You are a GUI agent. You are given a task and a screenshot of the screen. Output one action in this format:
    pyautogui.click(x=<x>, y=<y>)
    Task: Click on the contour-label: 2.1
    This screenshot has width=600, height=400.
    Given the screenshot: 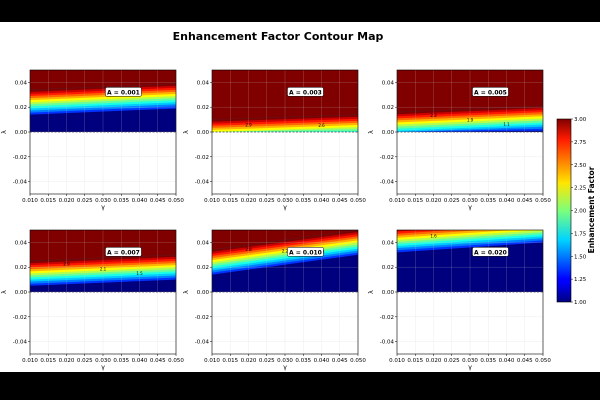 What is the action you would take?
    pyautogui.click(x=103, y=268)
    